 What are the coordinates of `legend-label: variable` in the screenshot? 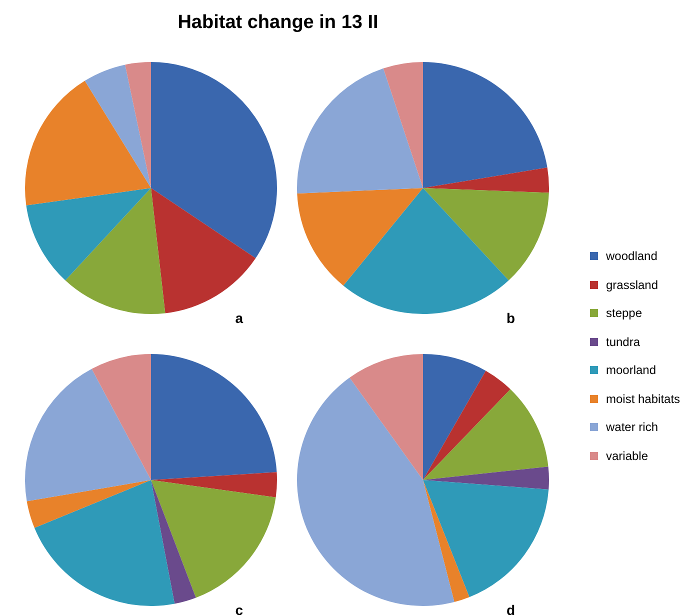 It's located at (627, 455).